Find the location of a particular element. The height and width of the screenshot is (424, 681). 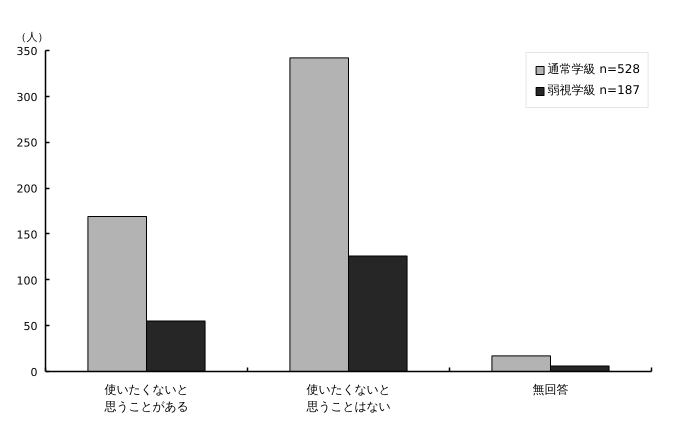

y-axis-title: （人） is located at coordinates (32, 37).